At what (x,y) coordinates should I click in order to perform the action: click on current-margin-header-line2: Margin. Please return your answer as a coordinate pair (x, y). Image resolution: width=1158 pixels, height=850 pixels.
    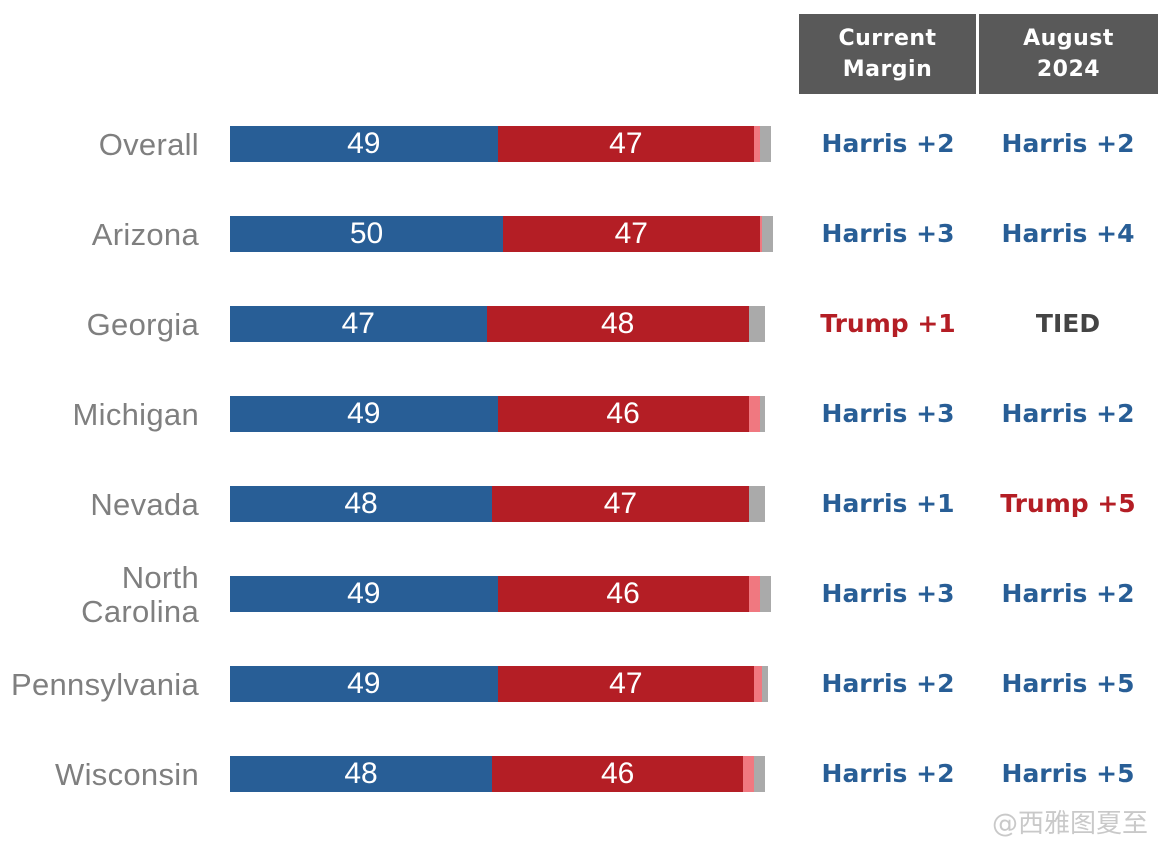
    Looking at the image, I should click on (887, 69).